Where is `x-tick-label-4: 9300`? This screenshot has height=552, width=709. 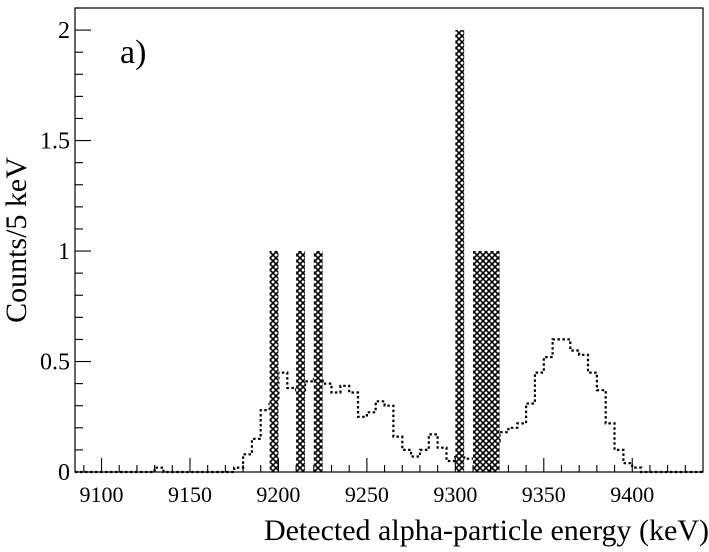 x-tick-label-4: 9300 is located at coordinates (455, 494).